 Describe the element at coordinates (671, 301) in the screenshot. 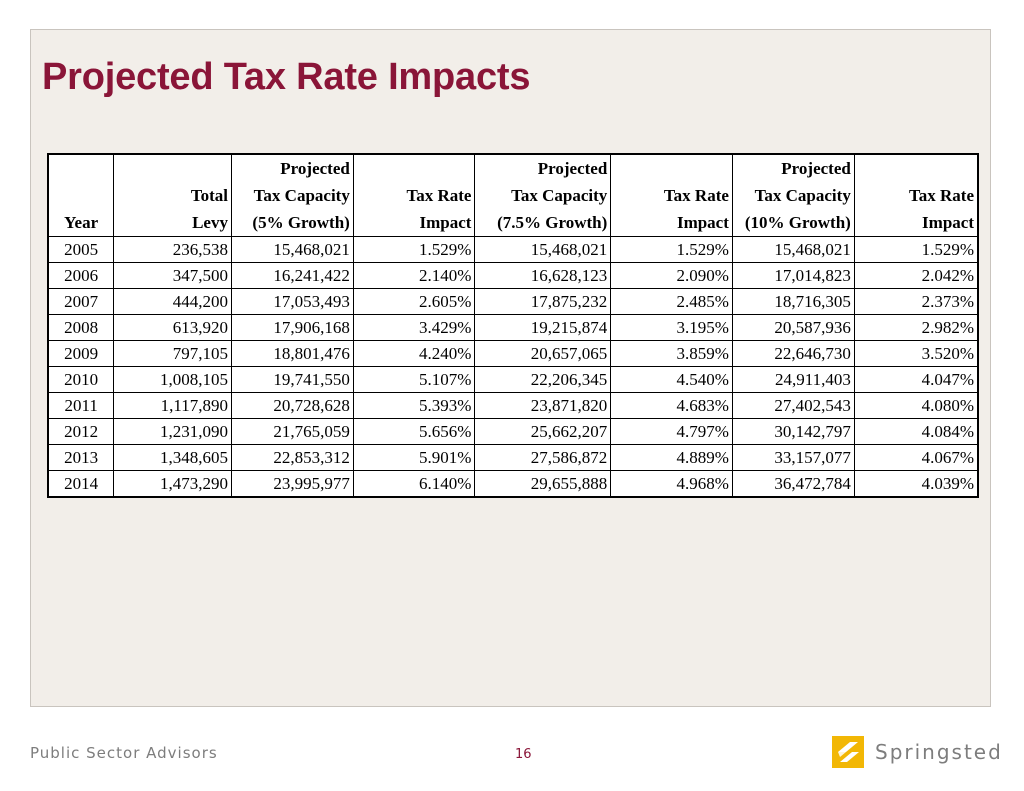

I see `cell-tax-rate-7-5: 2.485%` at that location.